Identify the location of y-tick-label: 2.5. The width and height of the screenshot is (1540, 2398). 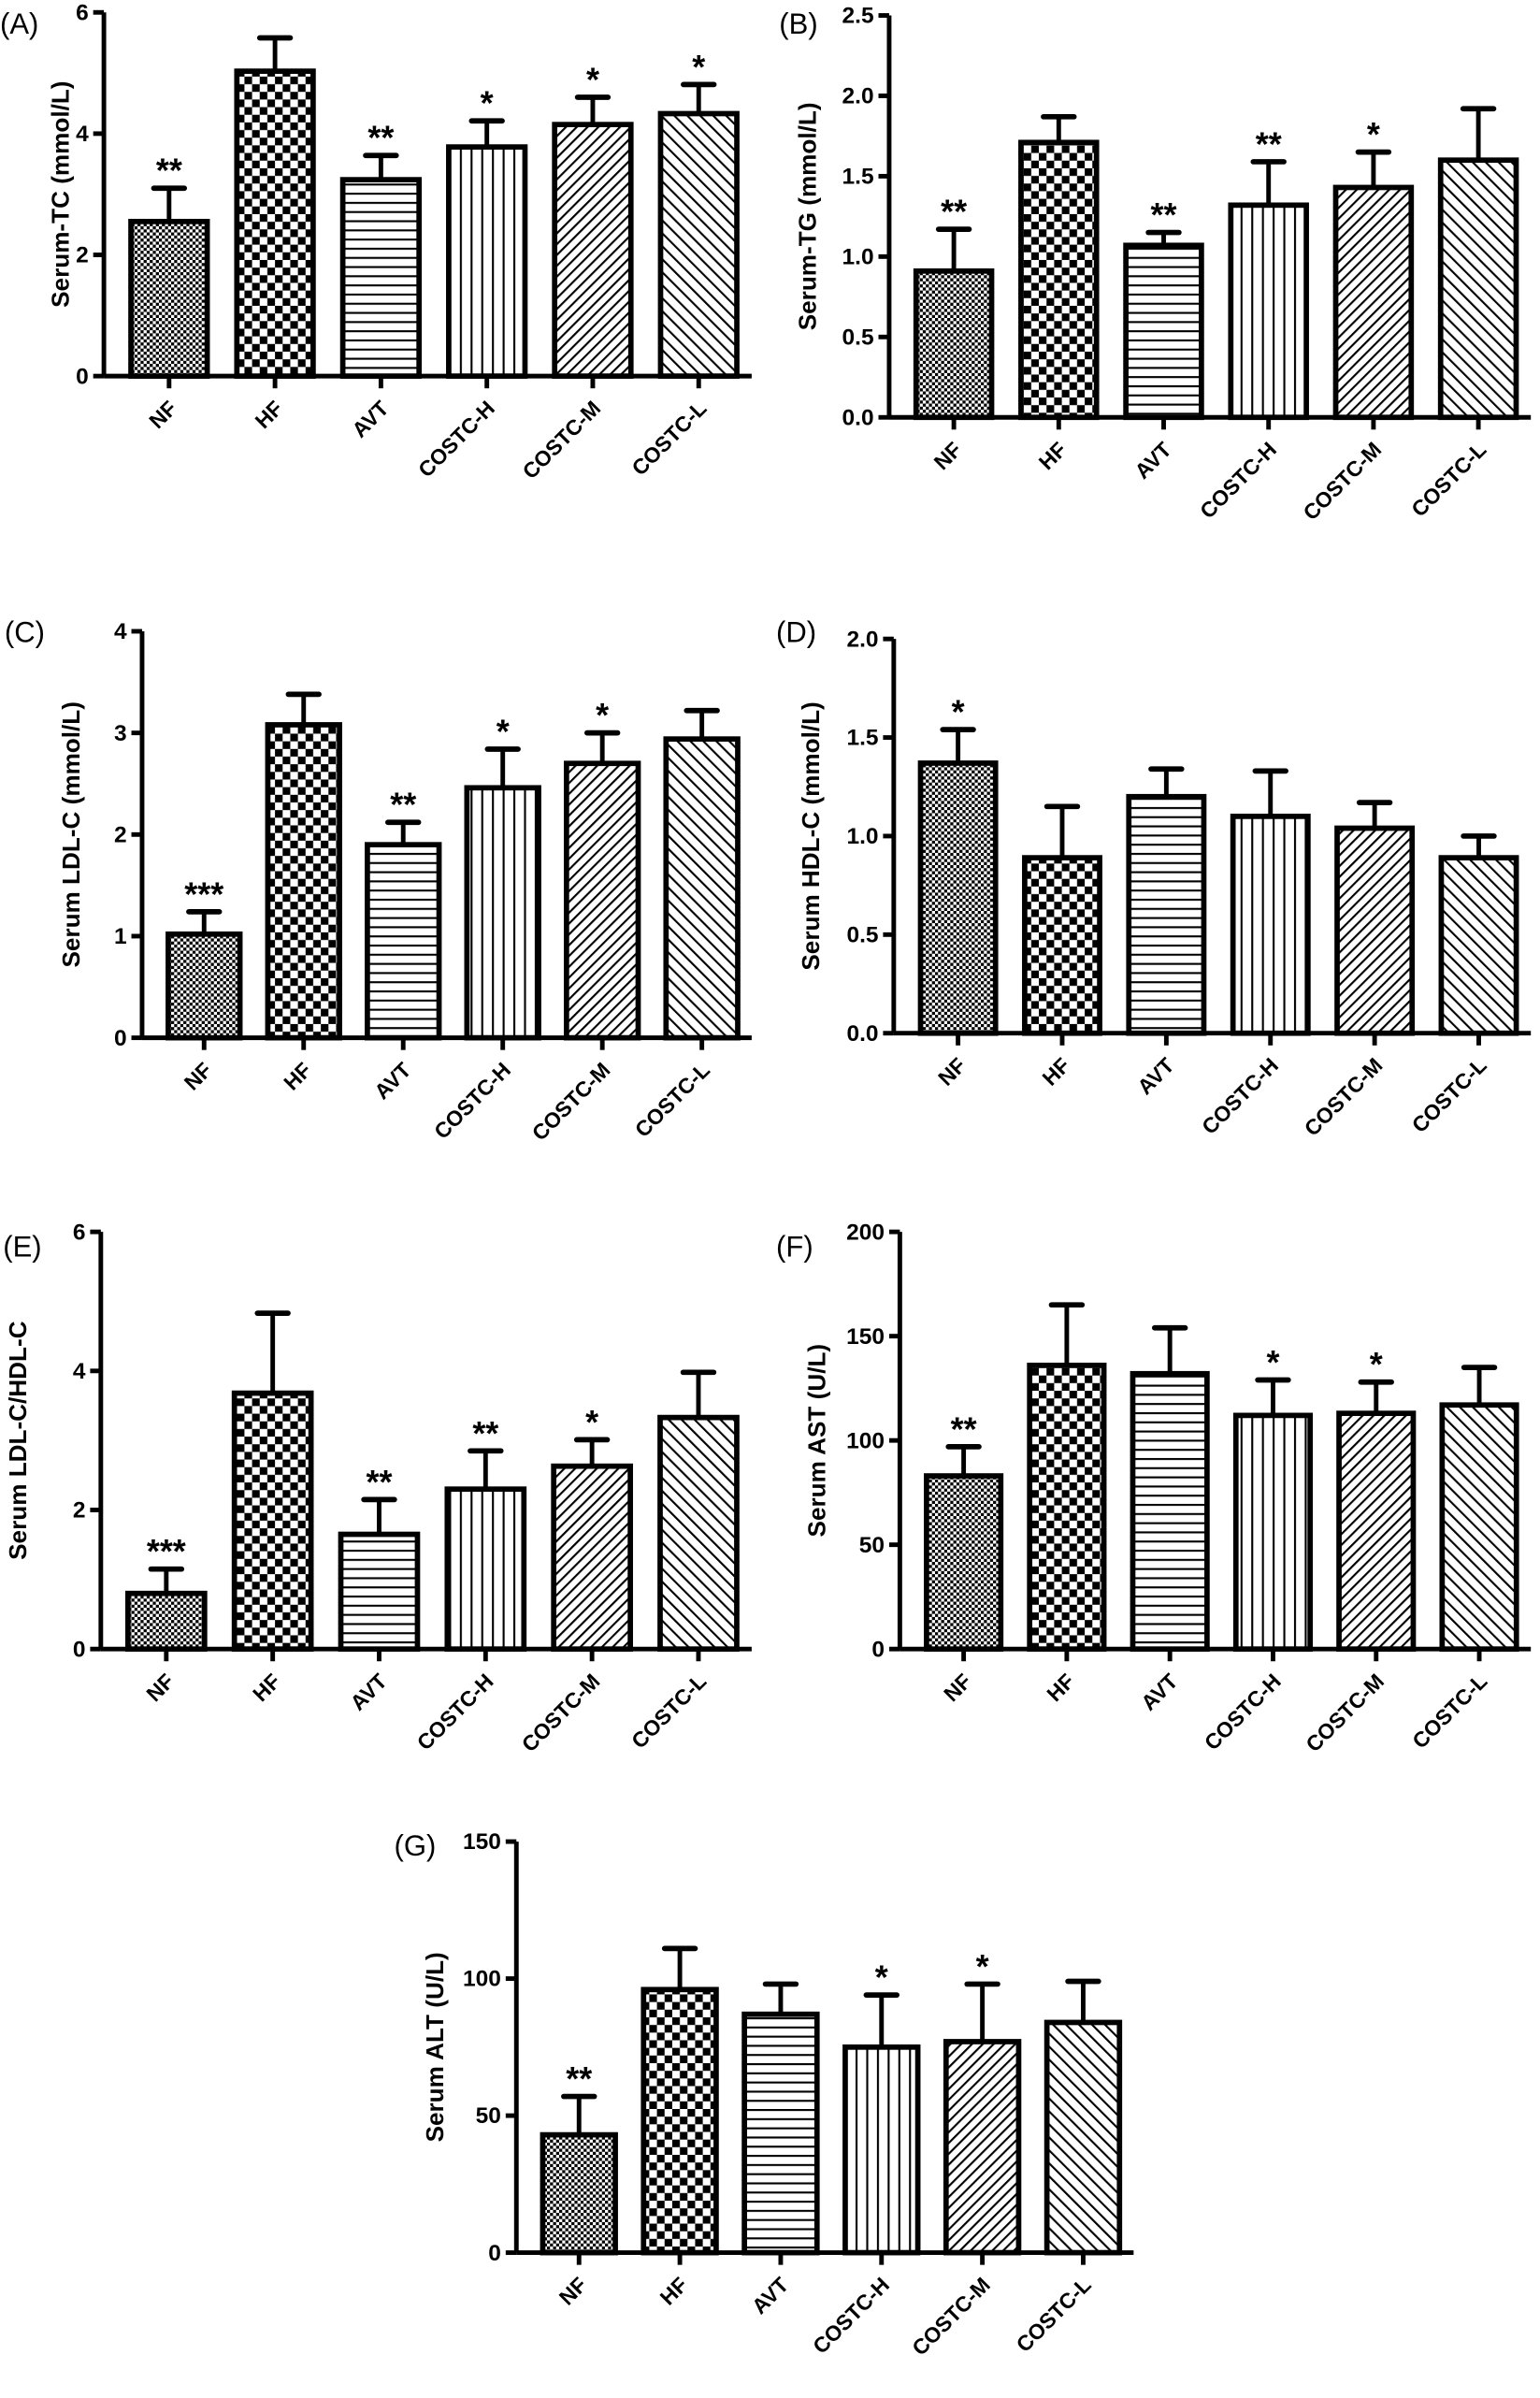
(858, 16).